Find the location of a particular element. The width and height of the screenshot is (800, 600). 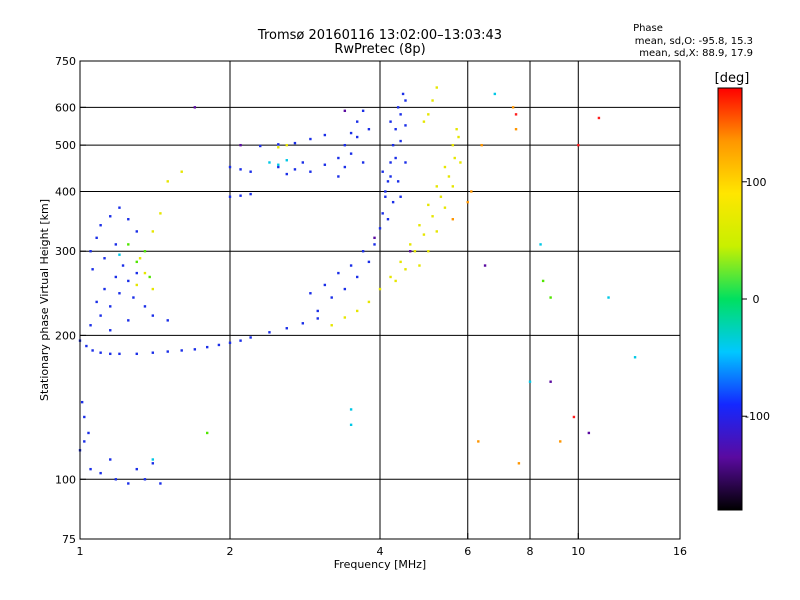

y-tick-label: 75 is located at coordinates (69, 539).